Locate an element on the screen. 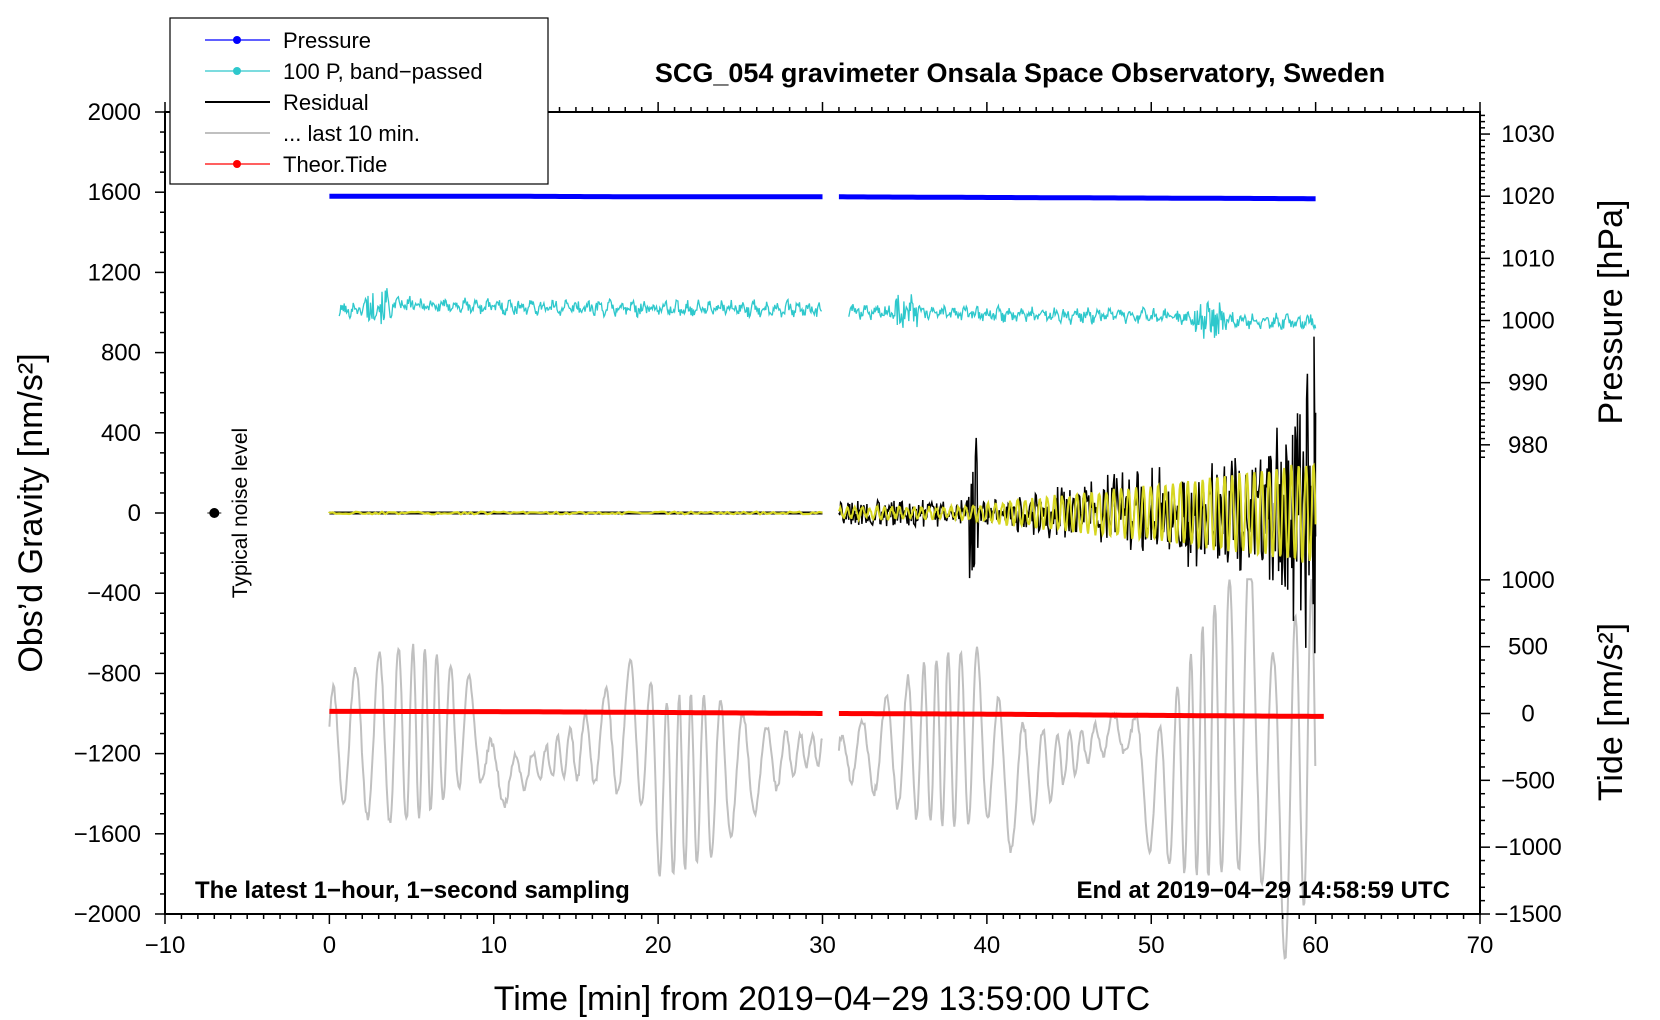 This screenshot has width=1660, height=1020. y-axis-label-left: Obs’d Gravity [nm/s²] is located at coordinates (31, 512).